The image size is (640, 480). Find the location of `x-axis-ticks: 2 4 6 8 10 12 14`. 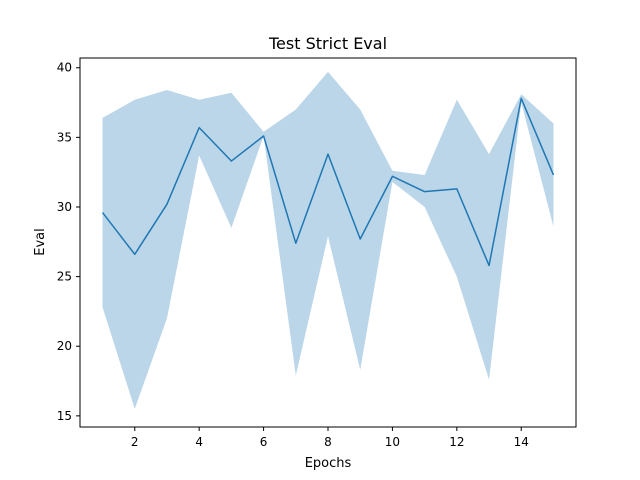

x-axis-ticks: 2 4 6 8 10 12 14 is located at coordinates (330, 438).